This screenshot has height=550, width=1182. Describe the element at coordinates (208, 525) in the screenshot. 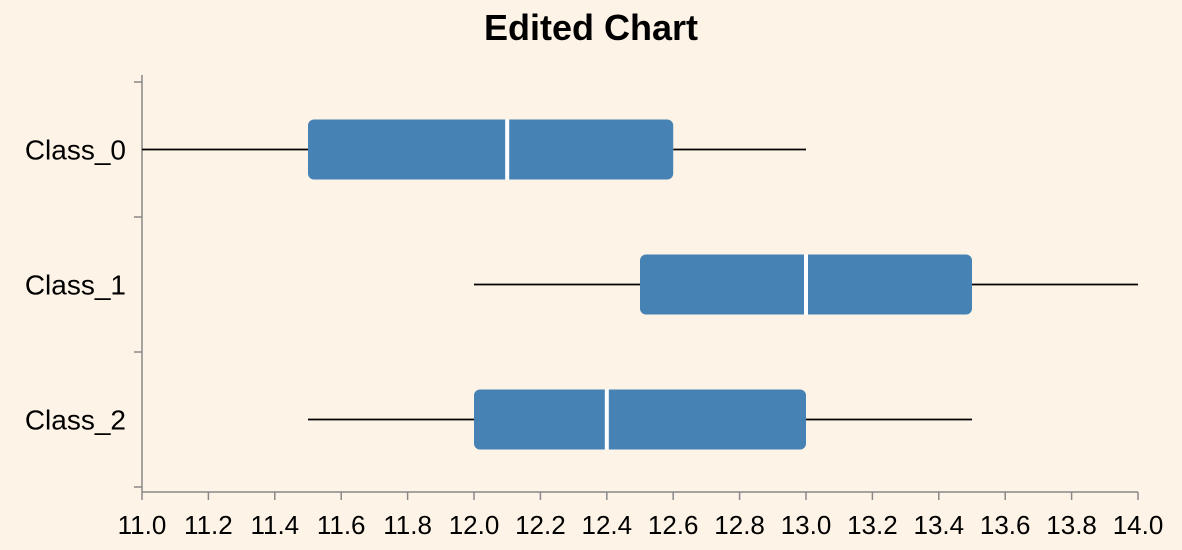

I see `x-tick-label: 11.2` at that location.